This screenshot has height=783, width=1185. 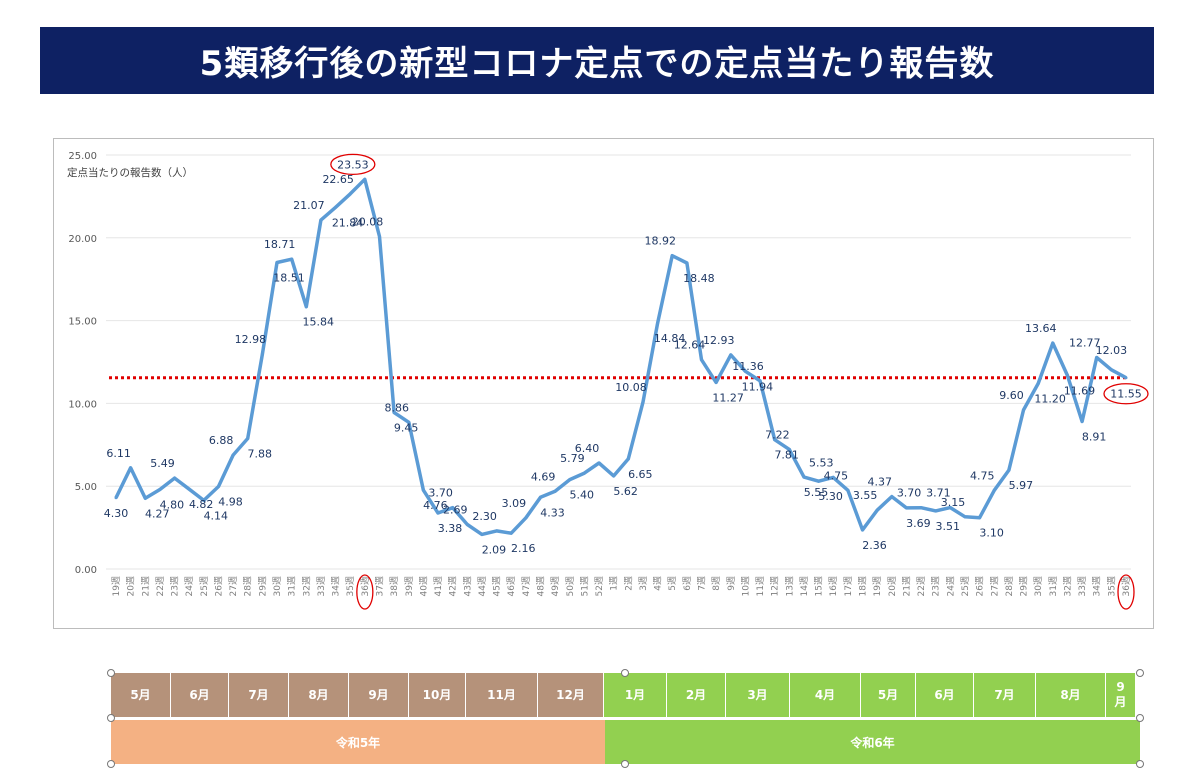 What do you see at coordinates (716, 583) in the screenshot?
I see `x-tick-label: 8週` at bounding box center [716, 583].